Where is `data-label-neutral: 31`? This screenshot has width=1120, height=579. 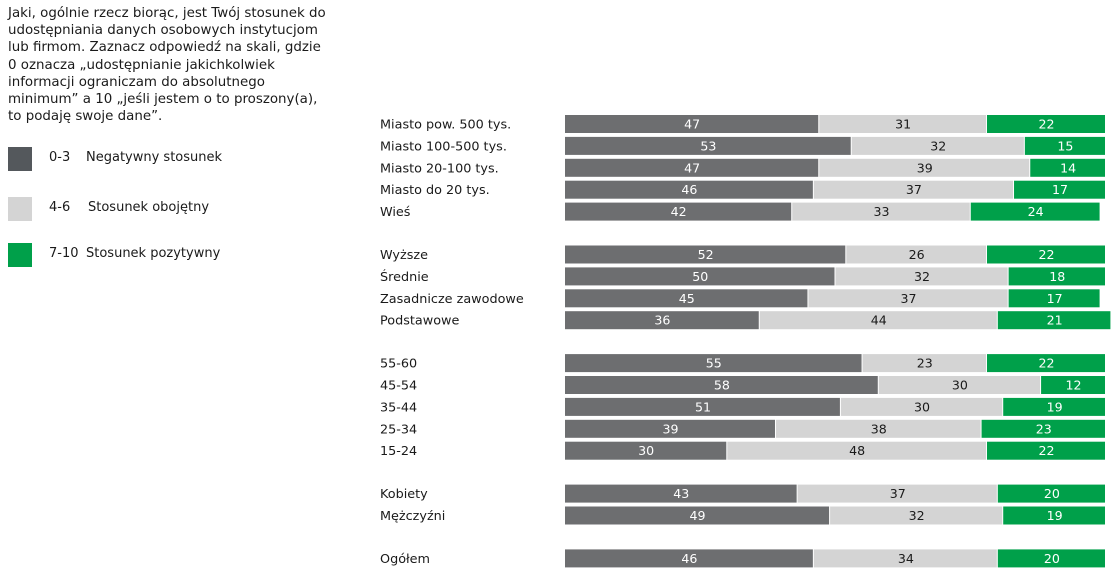
data-label-neutral: 31 is located at coordinates (903, 124).